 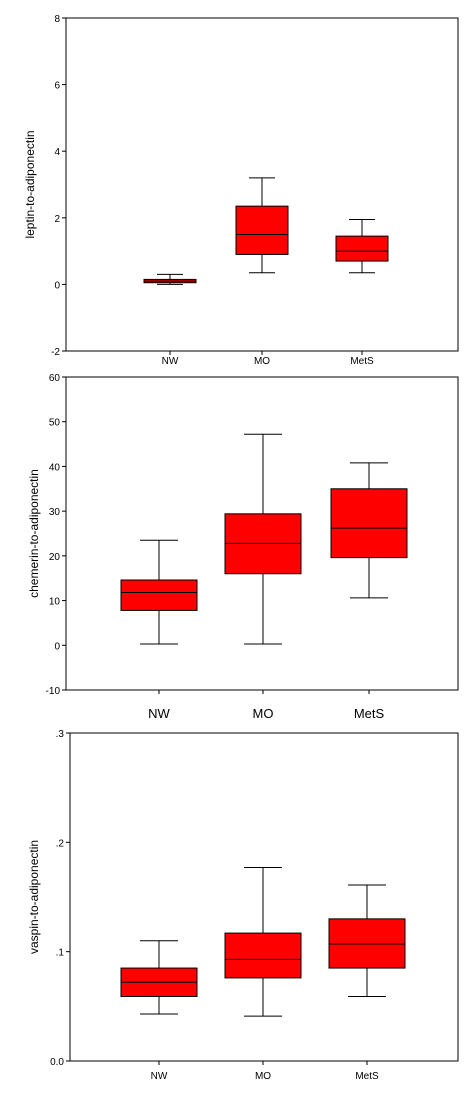 I want to click on y-tick-label: 4, so click(x=57, y=152).